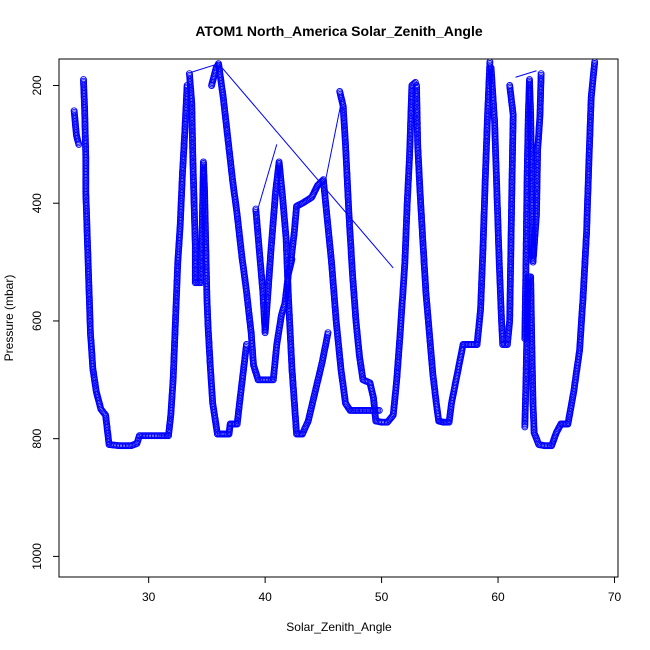  I want to click on x-tick-label: 60, so click(498, 597).